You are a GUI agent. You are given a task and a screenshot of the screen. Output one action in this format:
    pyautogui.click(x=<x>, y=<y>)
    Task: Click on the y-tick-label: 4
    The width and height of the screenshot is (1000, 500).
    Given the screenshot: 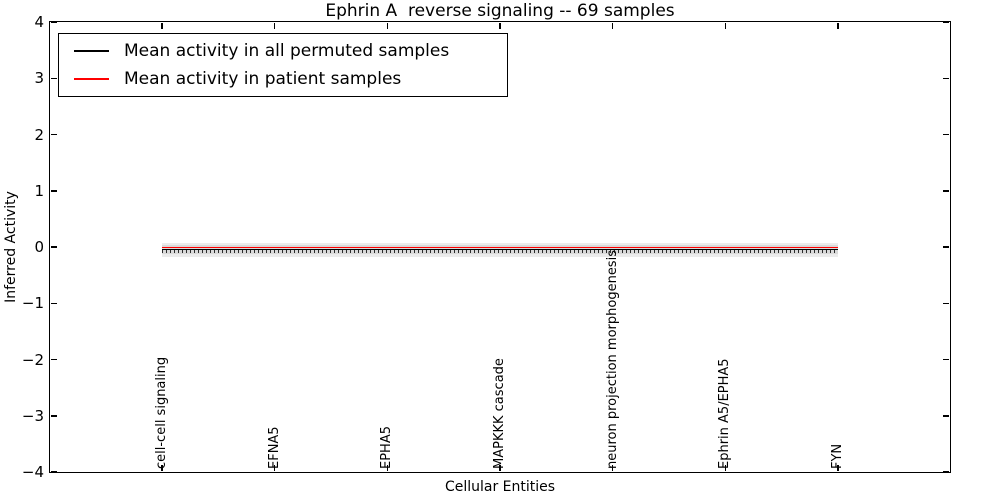 What is the action you would take?
    pyautogui.click(x=39, y=22)
    